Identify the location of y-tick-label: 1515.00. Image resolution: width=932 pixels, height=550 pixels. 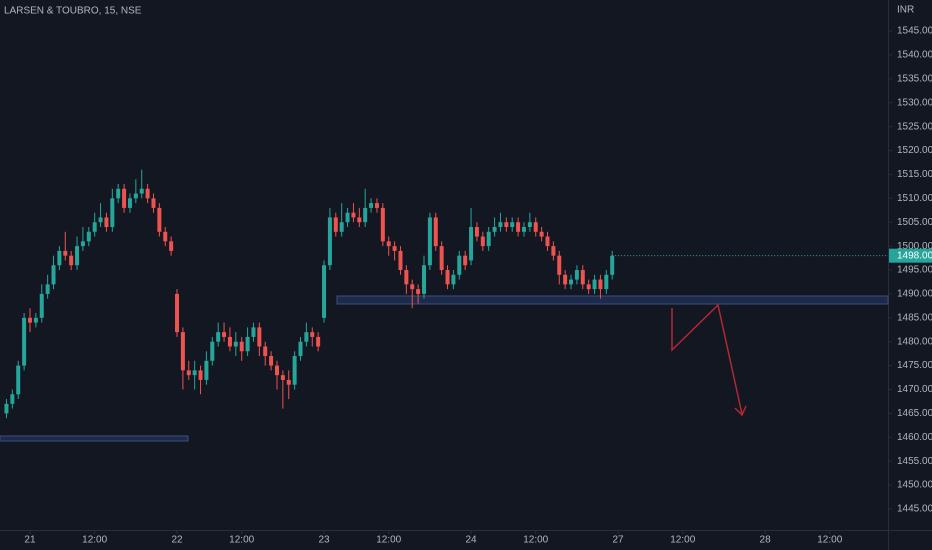
(914, 174).